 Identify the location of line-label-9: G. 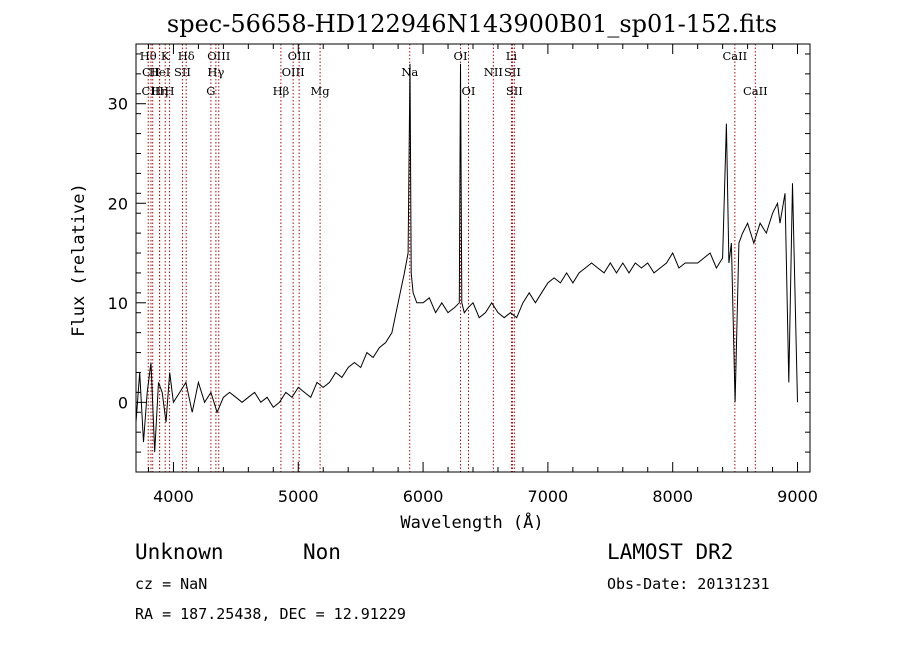
(210, 91).